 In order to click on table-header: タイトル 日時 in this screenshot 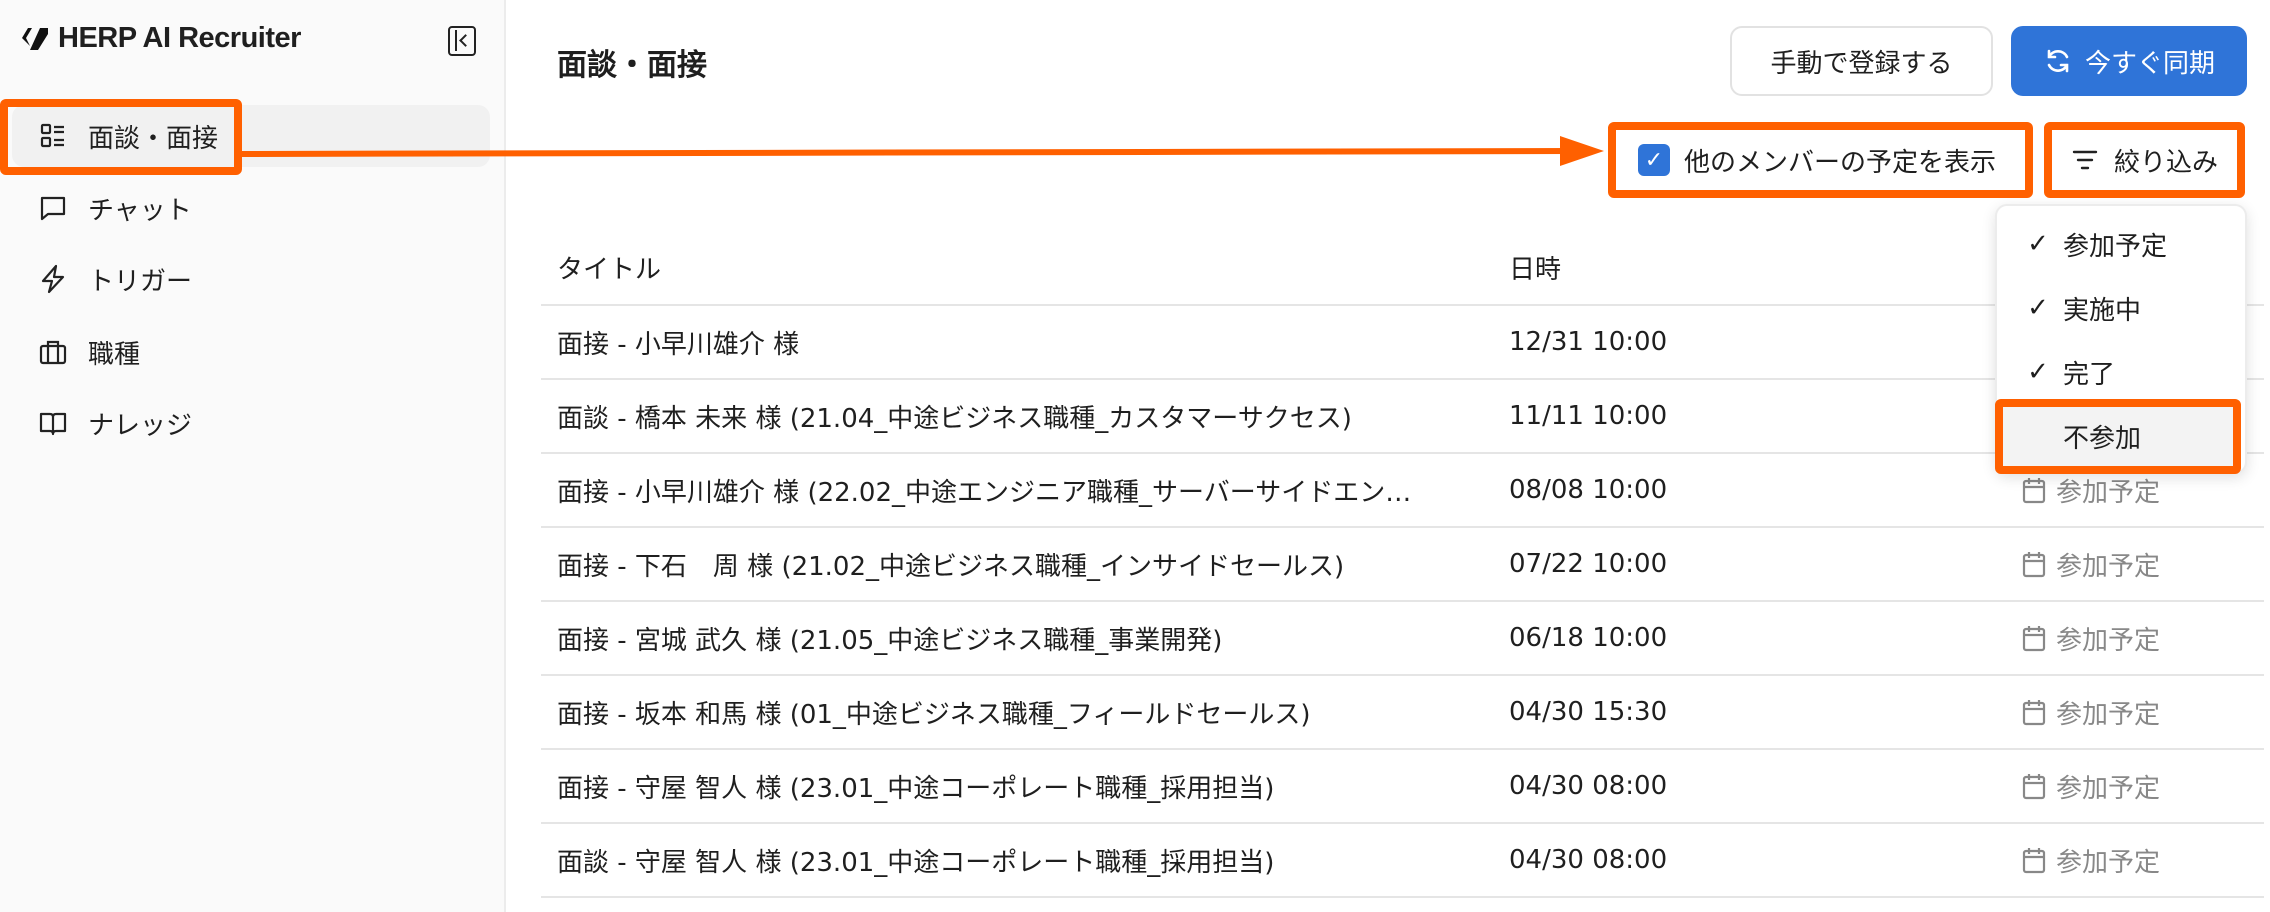, I will do `click(1402, 268)`.